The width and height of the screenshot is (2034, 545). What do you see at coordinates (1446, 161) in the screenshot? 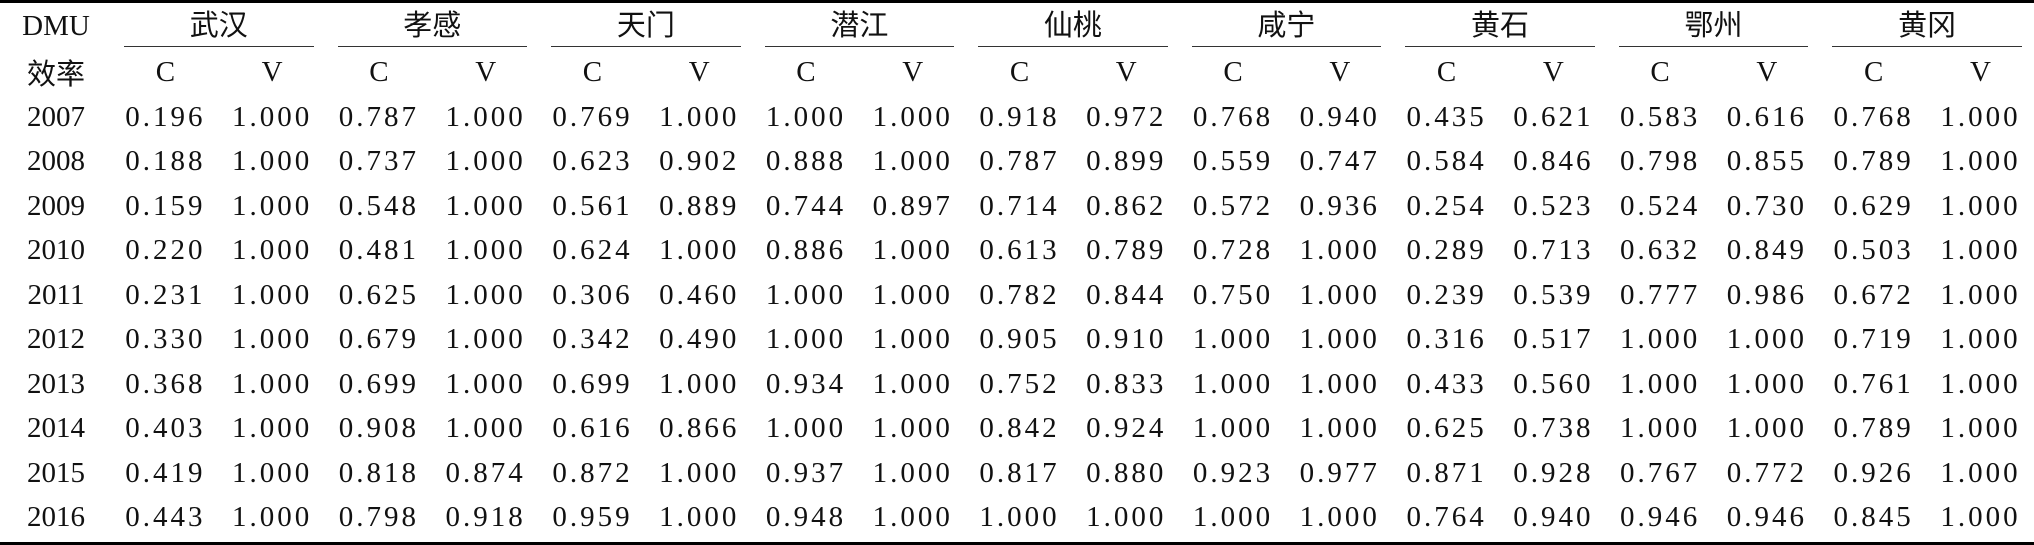
I see `value-cell: 0.584` at bounding box center [1446, 161].